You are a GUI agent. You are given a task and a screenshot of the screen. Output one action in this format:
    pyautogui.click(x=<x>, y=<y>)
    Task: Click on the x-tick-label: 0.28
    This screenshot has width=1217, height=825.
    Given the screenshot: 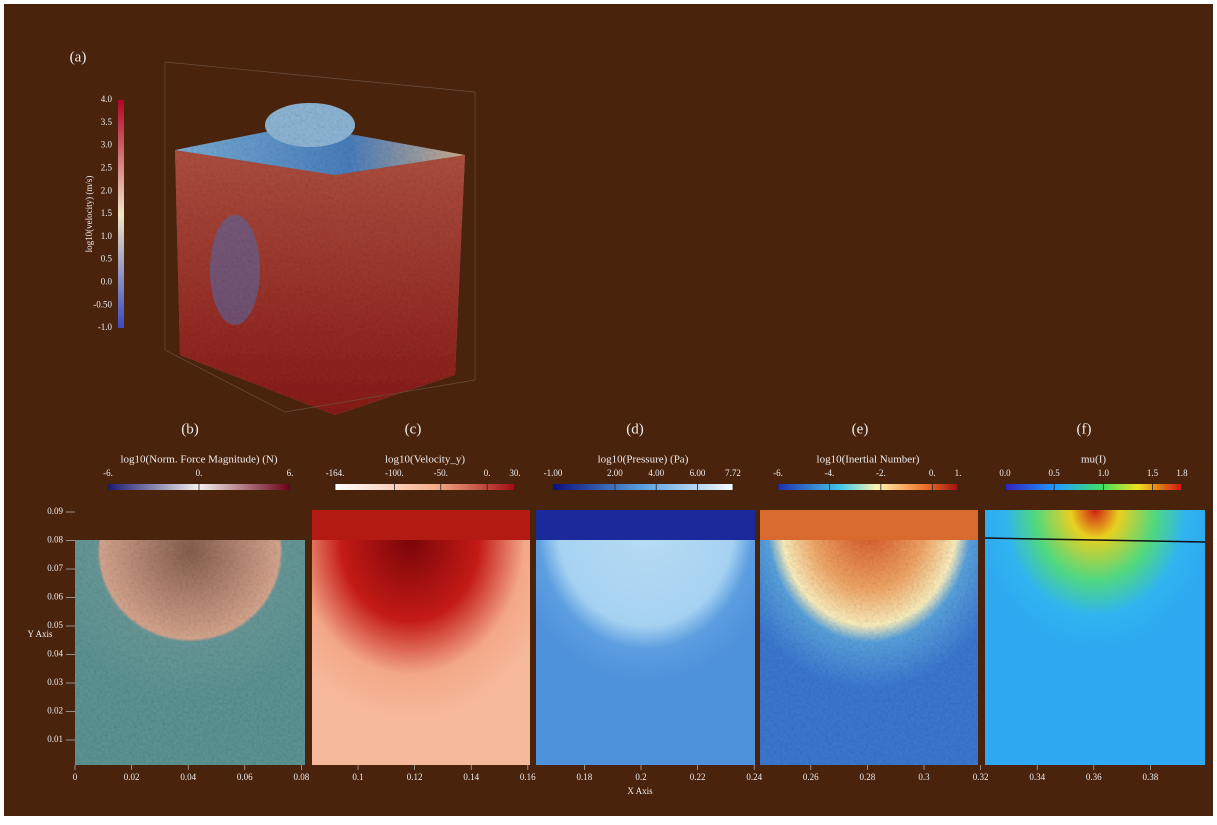 What is the action you would take?
    pyautogui.click(x=868, y=777)
    